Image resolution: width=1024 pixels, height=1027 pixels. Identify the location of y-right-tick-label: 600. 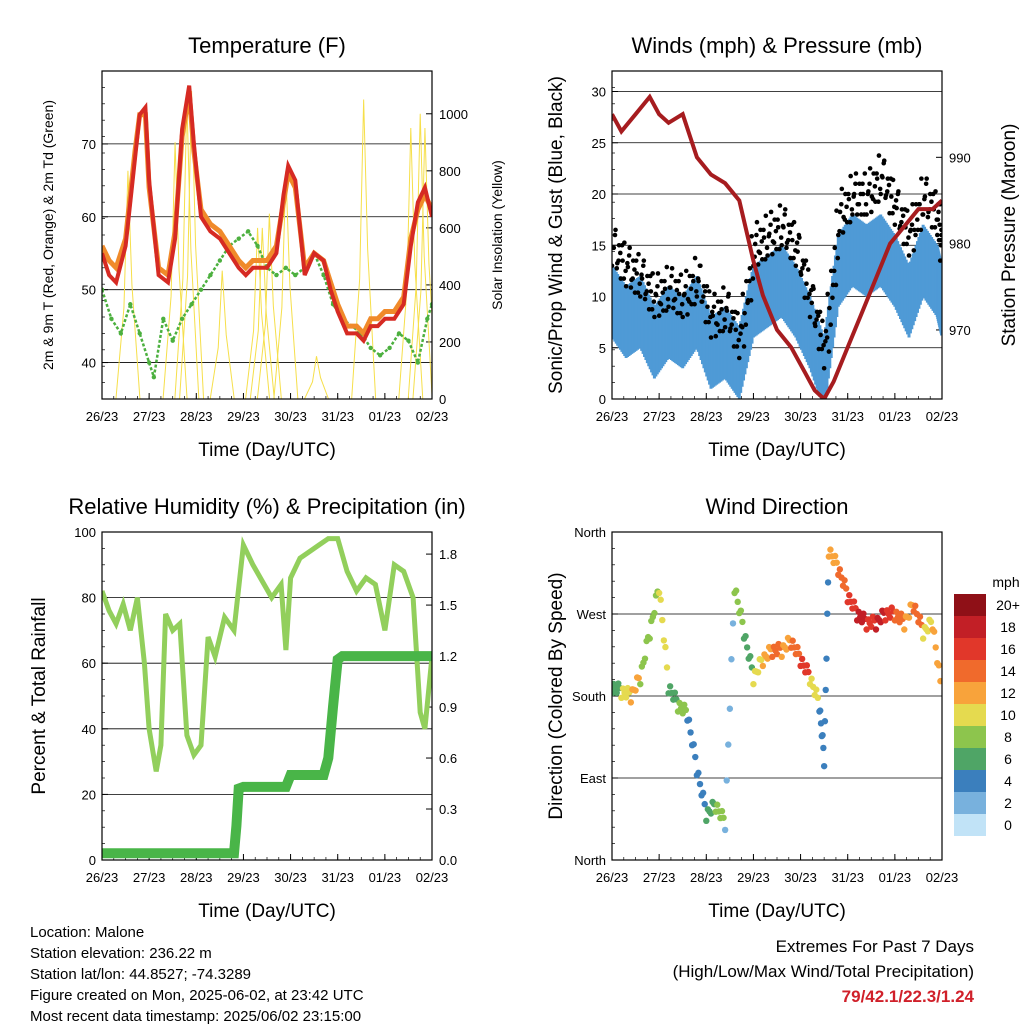
(450, 228).